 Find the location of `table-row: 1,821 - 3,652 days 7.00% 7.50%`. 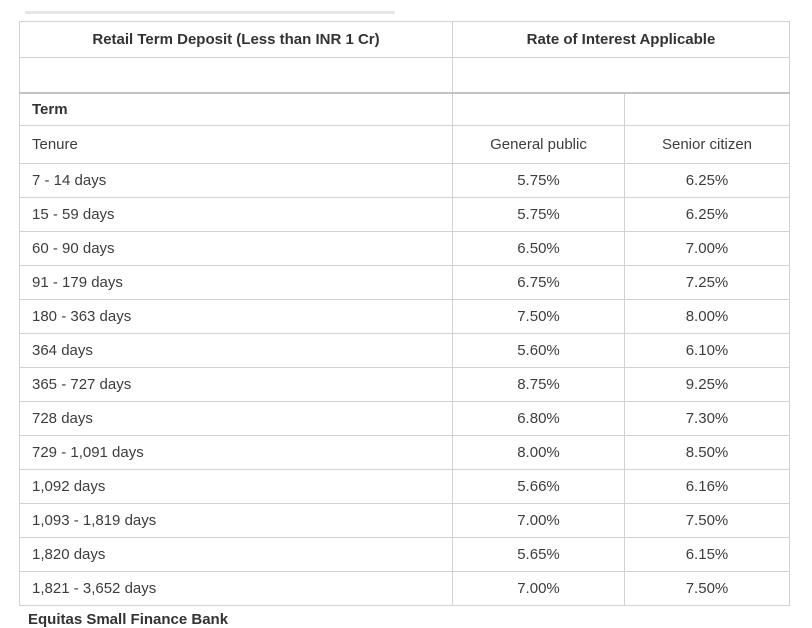

table-row: 1,821 - 3,652 days 7.00% 7.50% is located at coordinates (404, 588).